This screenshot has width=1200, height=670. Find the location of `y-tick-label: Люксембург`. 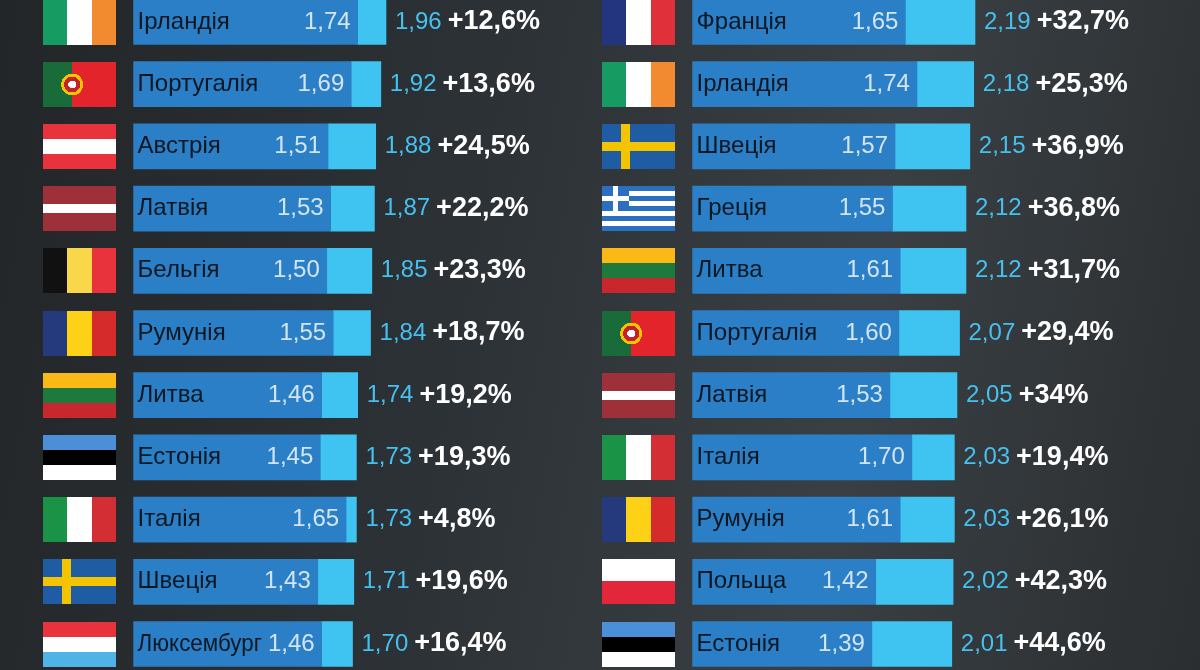

y-tick-label: Люксембург is located at coordinates (199, 642).